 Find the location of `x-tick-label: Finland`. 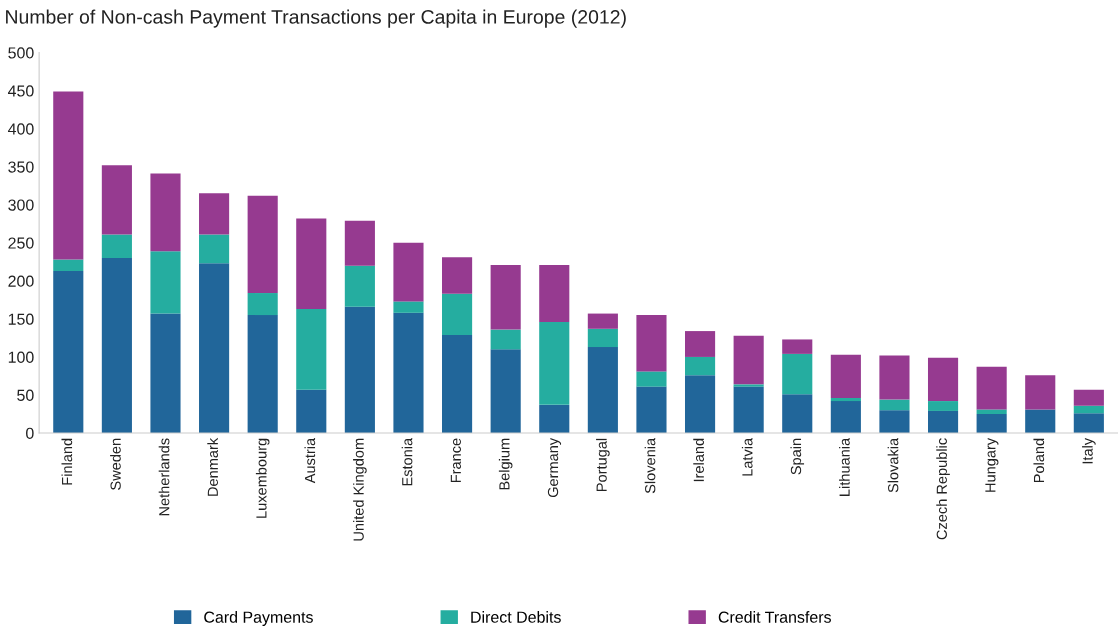

x-tick-label: Finland is located at coordinates (67, 461).